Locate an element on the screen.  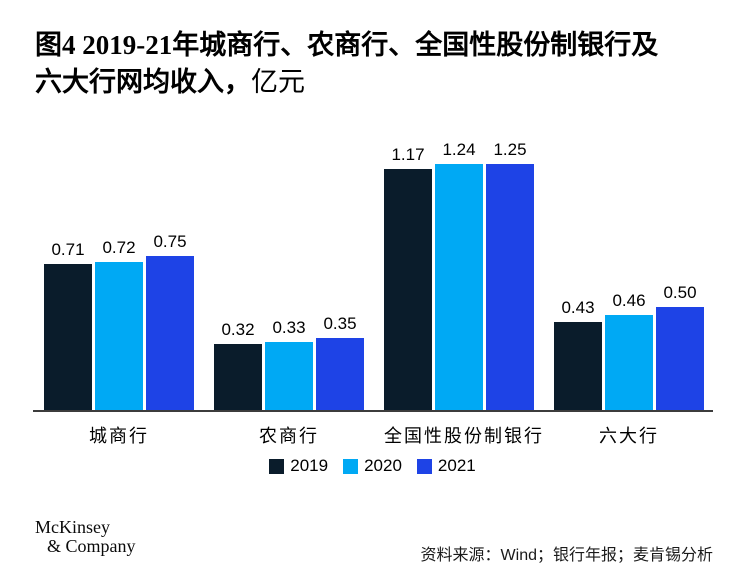
bar-cell: 1.24 is located at coordinates (459, 275).